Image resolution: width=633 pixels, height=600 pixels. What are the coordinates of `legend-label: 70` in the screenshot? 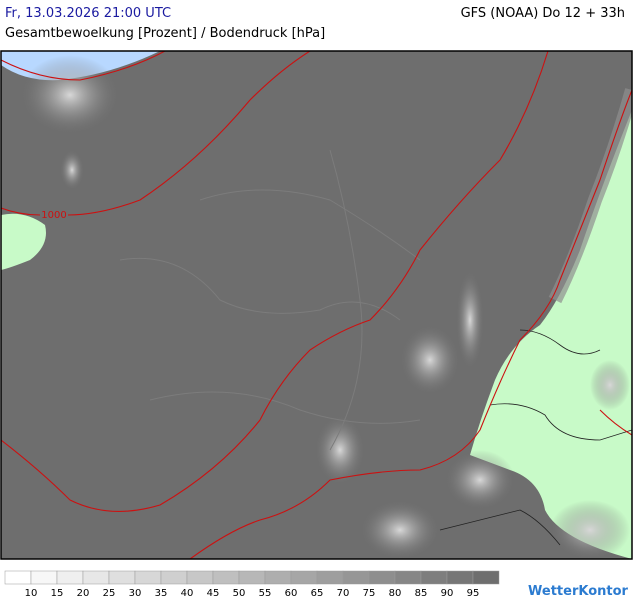 It's located at (343, 593).